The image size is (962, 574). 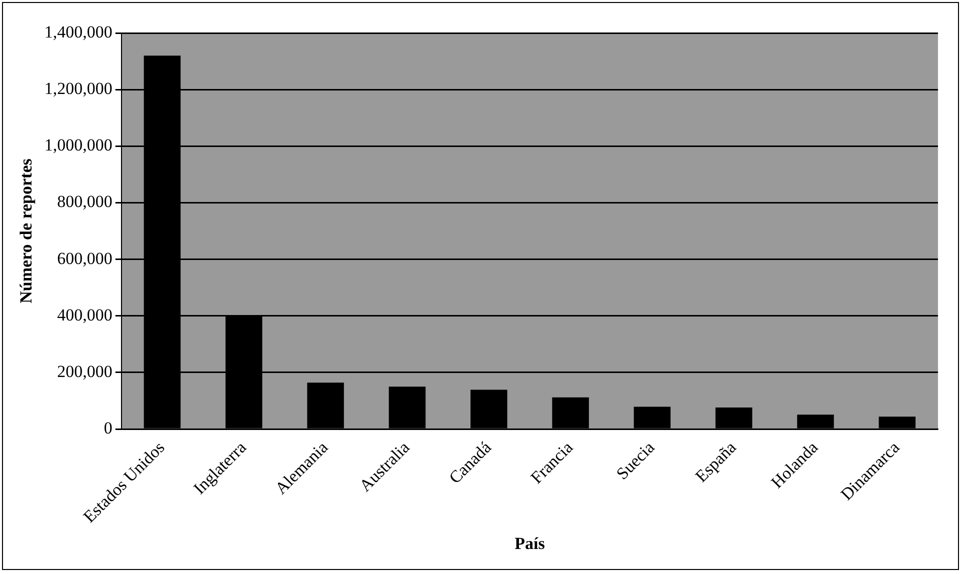 What do you see at coordinates (78, 88) in the screenshot?
I see `y-tick-label: 1,200,000` at bounding box center [78, 88].